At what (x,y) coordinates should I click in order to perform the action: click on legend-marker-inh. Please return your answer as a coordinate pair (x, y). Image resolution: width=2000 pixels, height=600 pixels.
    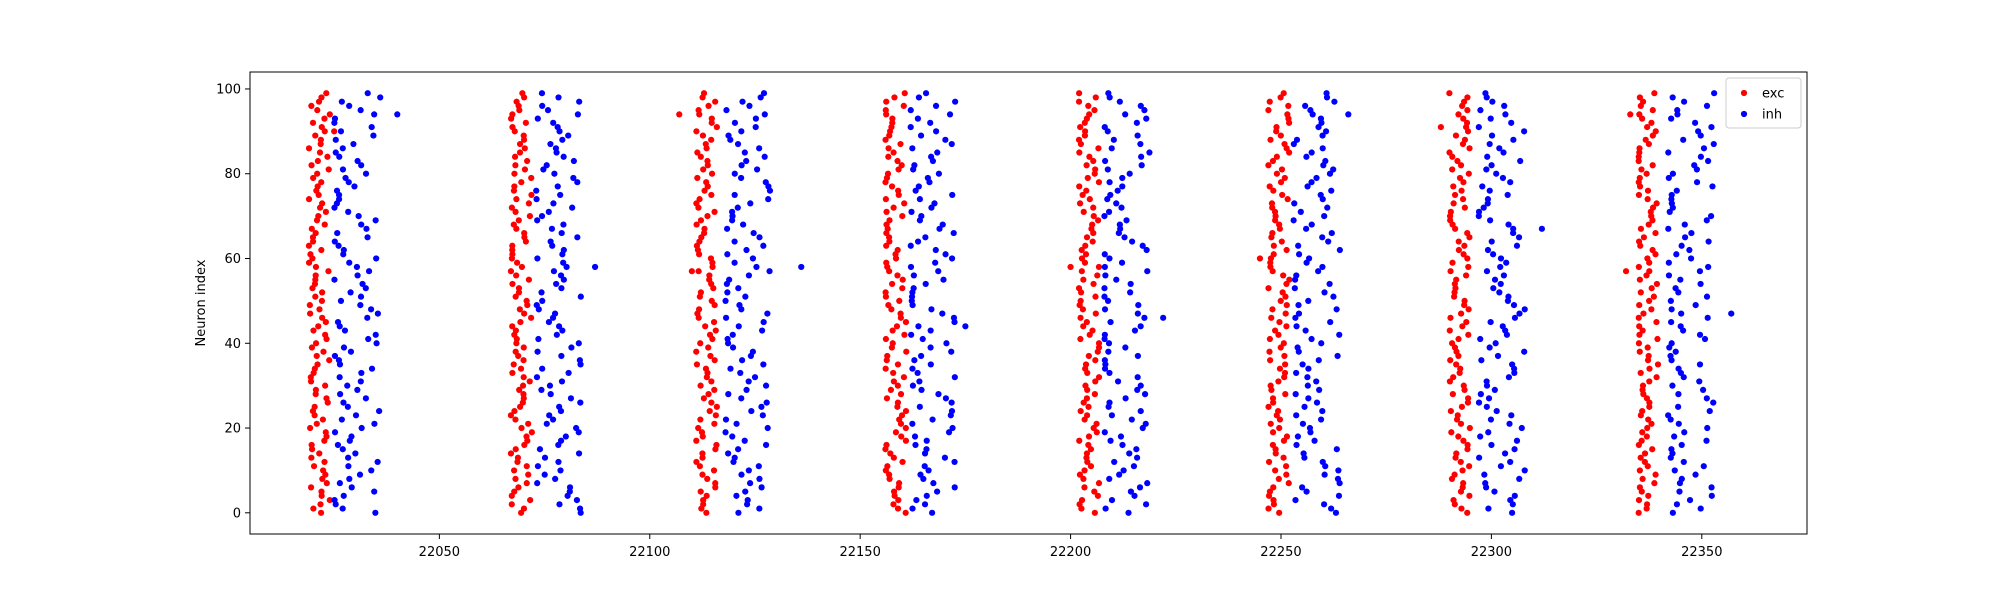
    Looking at the image, I should click on (1744, 114).